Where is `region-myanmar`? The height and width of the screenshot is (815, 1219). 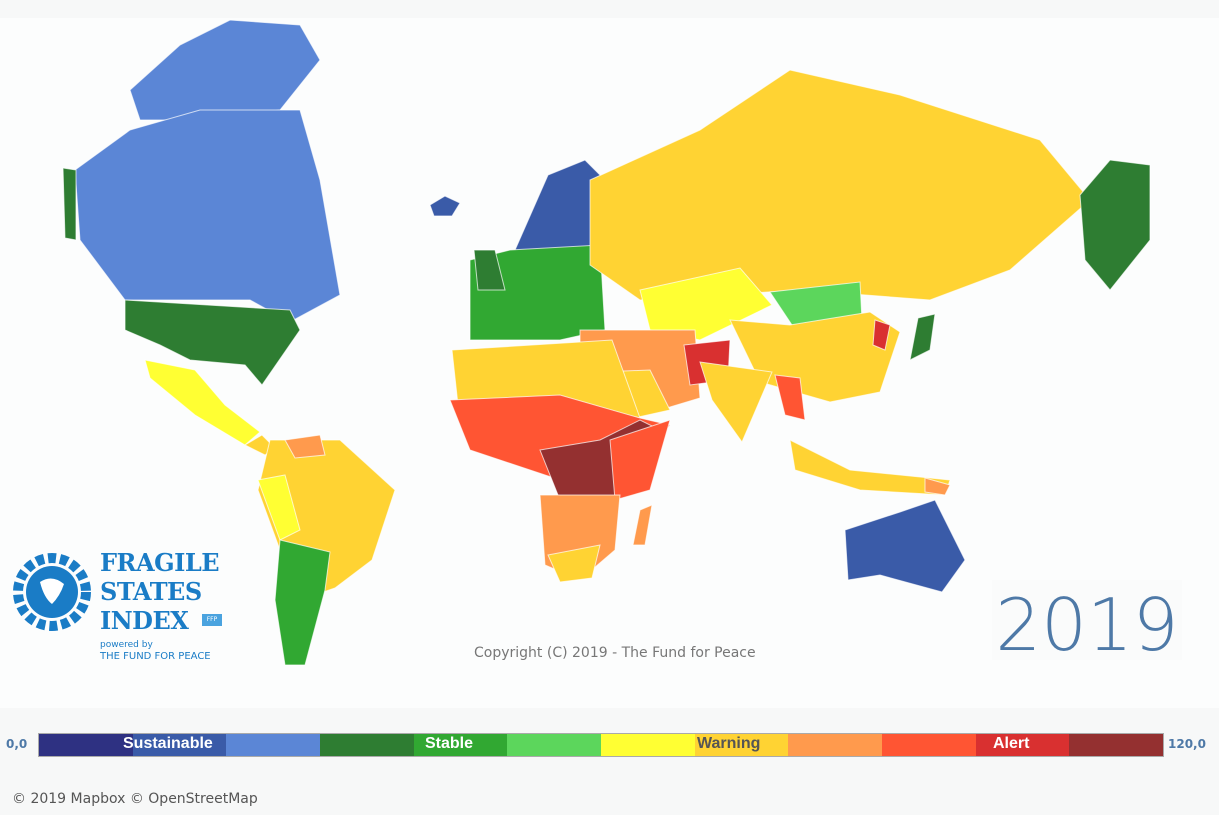
region-myanmar is located at coordinates (790, 397).